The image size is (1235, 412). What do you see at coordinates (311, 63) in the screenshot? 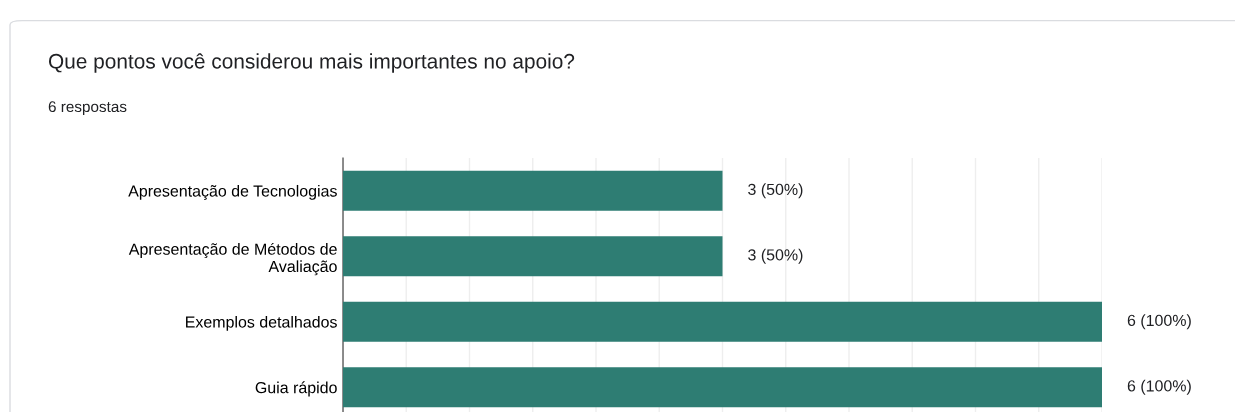
I see `chart-title: Que pontos você considerou mais importantes no apoio?` at bounding box center [311, 63].